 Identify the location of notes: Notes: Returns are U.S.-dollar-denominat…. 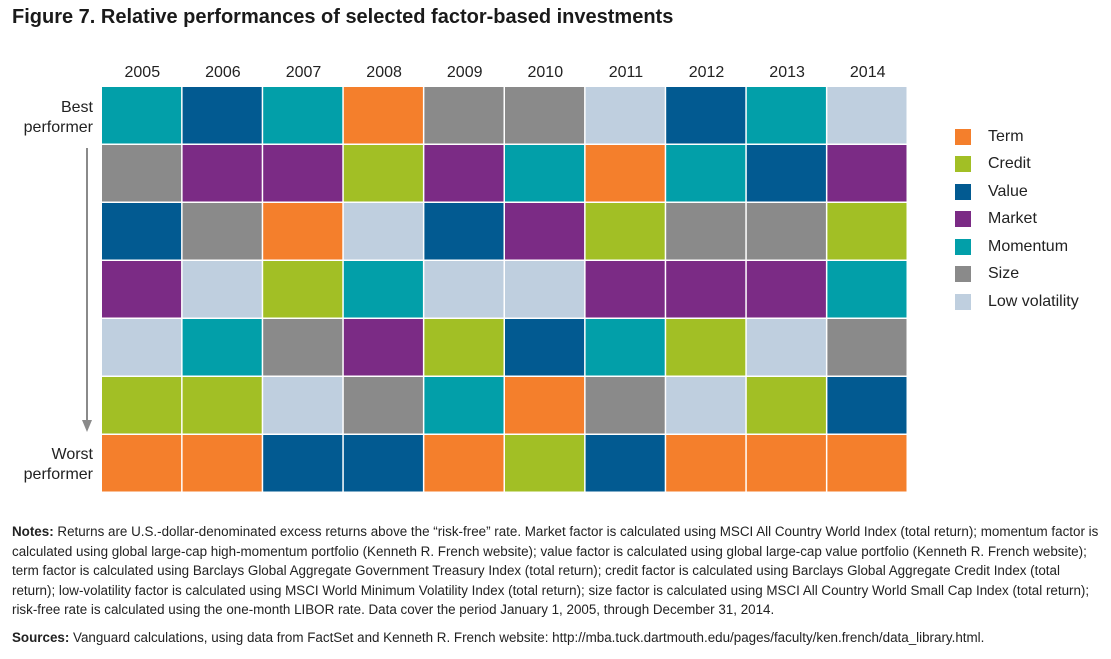
(556, 571).